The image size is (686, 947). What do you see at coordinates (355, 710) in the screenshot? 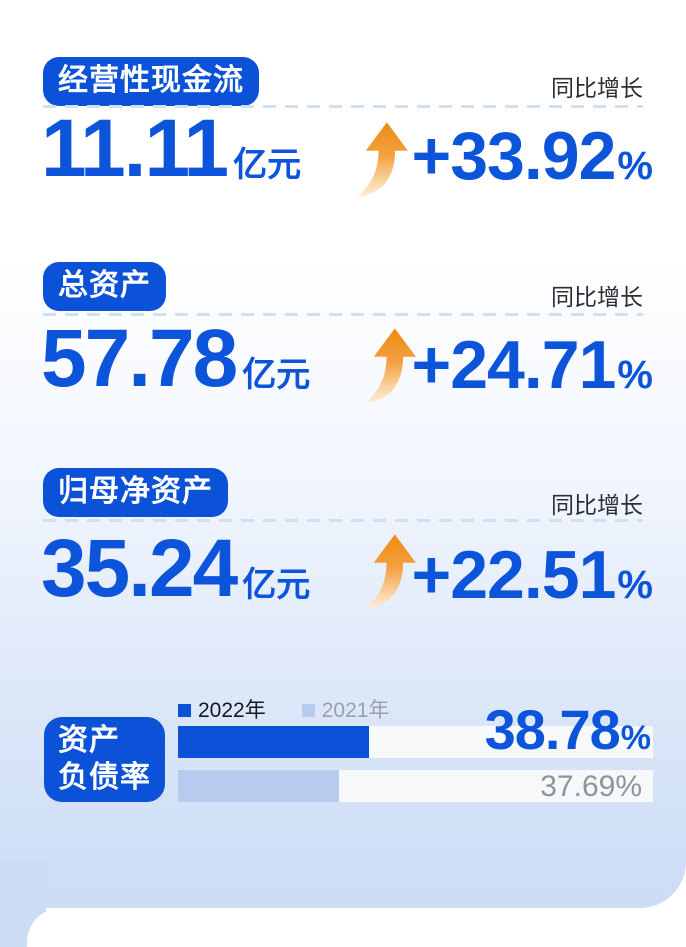
I see `legend-label-2021: 2021年` at bounding box center [355, 710].